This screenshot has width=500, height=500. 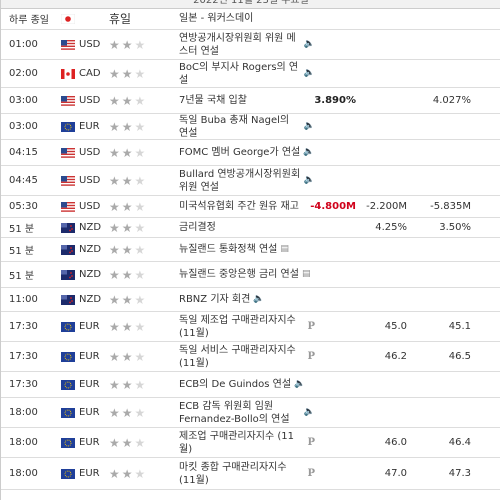 I want to click on event: 일본 - 워커스데이, so click(x=216, y=18).